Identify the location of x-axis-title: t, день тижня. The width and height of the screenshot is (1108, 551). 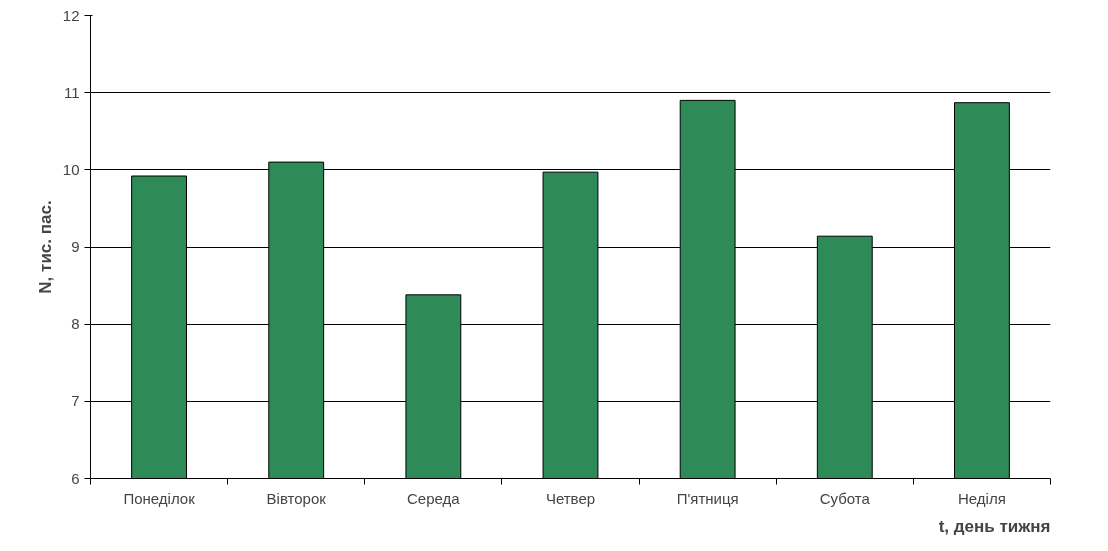
(994, 526).